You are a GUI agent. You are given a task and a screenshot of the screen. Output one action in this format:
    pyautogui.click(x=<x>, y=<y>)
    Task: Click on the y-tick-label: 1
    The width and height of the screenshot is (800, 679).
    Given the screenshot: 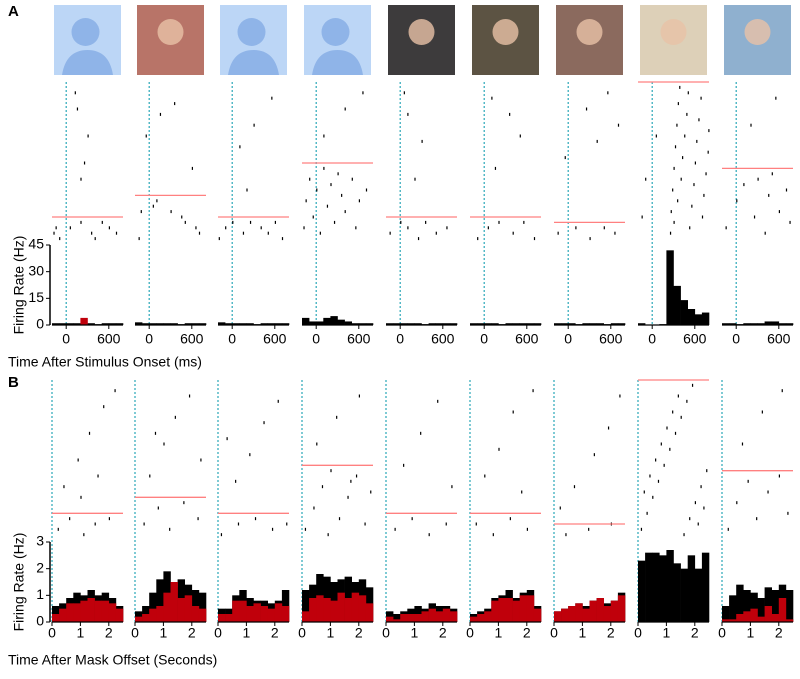 What is the action you would take?
    pyautogui.click(x=40, y=594)
    